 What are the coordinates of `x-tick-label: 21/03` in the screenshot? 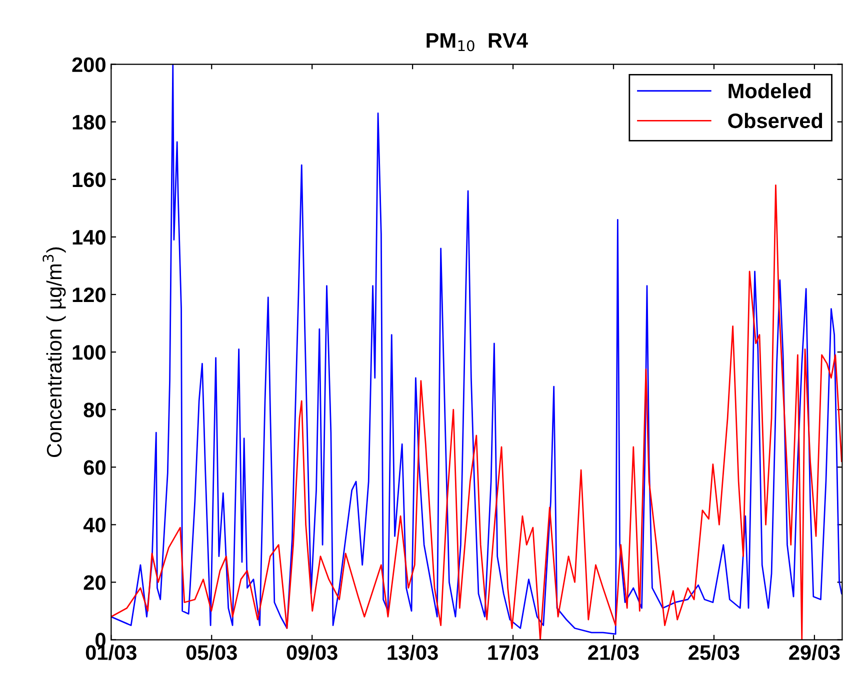 It's located at (613, 652).